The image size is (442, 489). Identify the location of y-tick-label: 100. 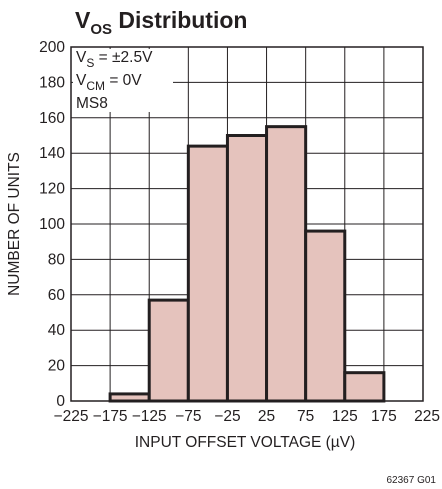
(52, 224).